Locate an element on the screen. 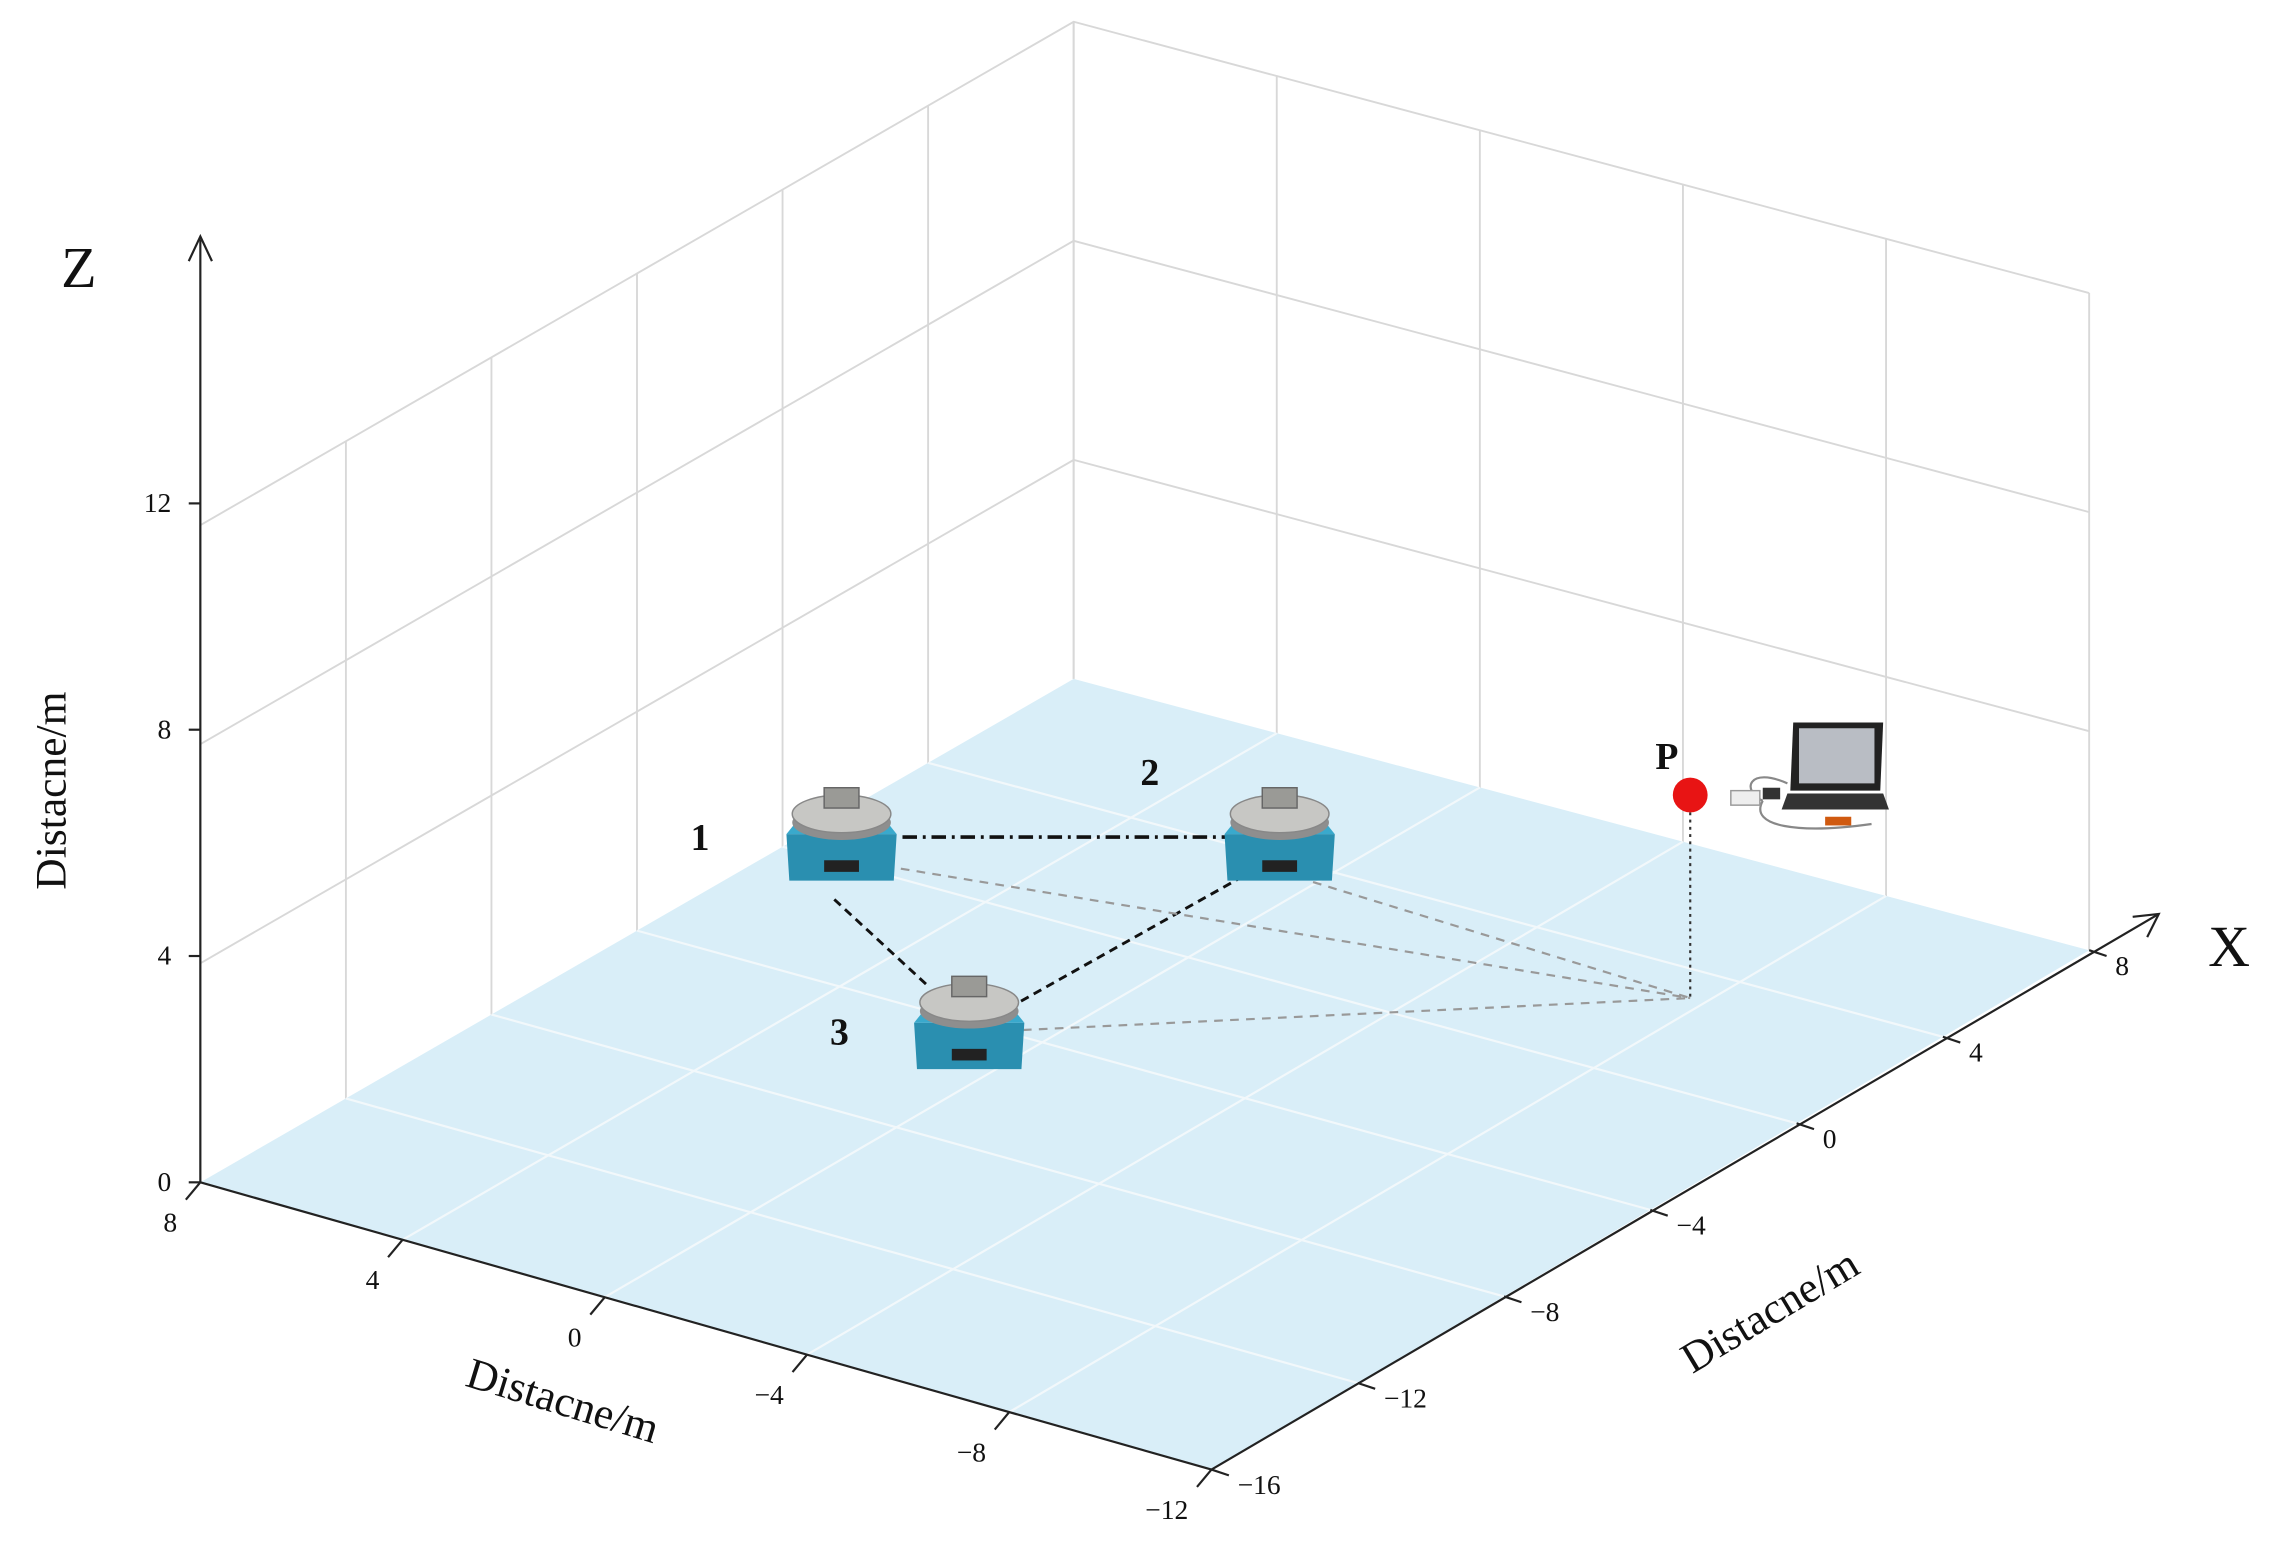  laptop is located at coordinates (1809, 776).